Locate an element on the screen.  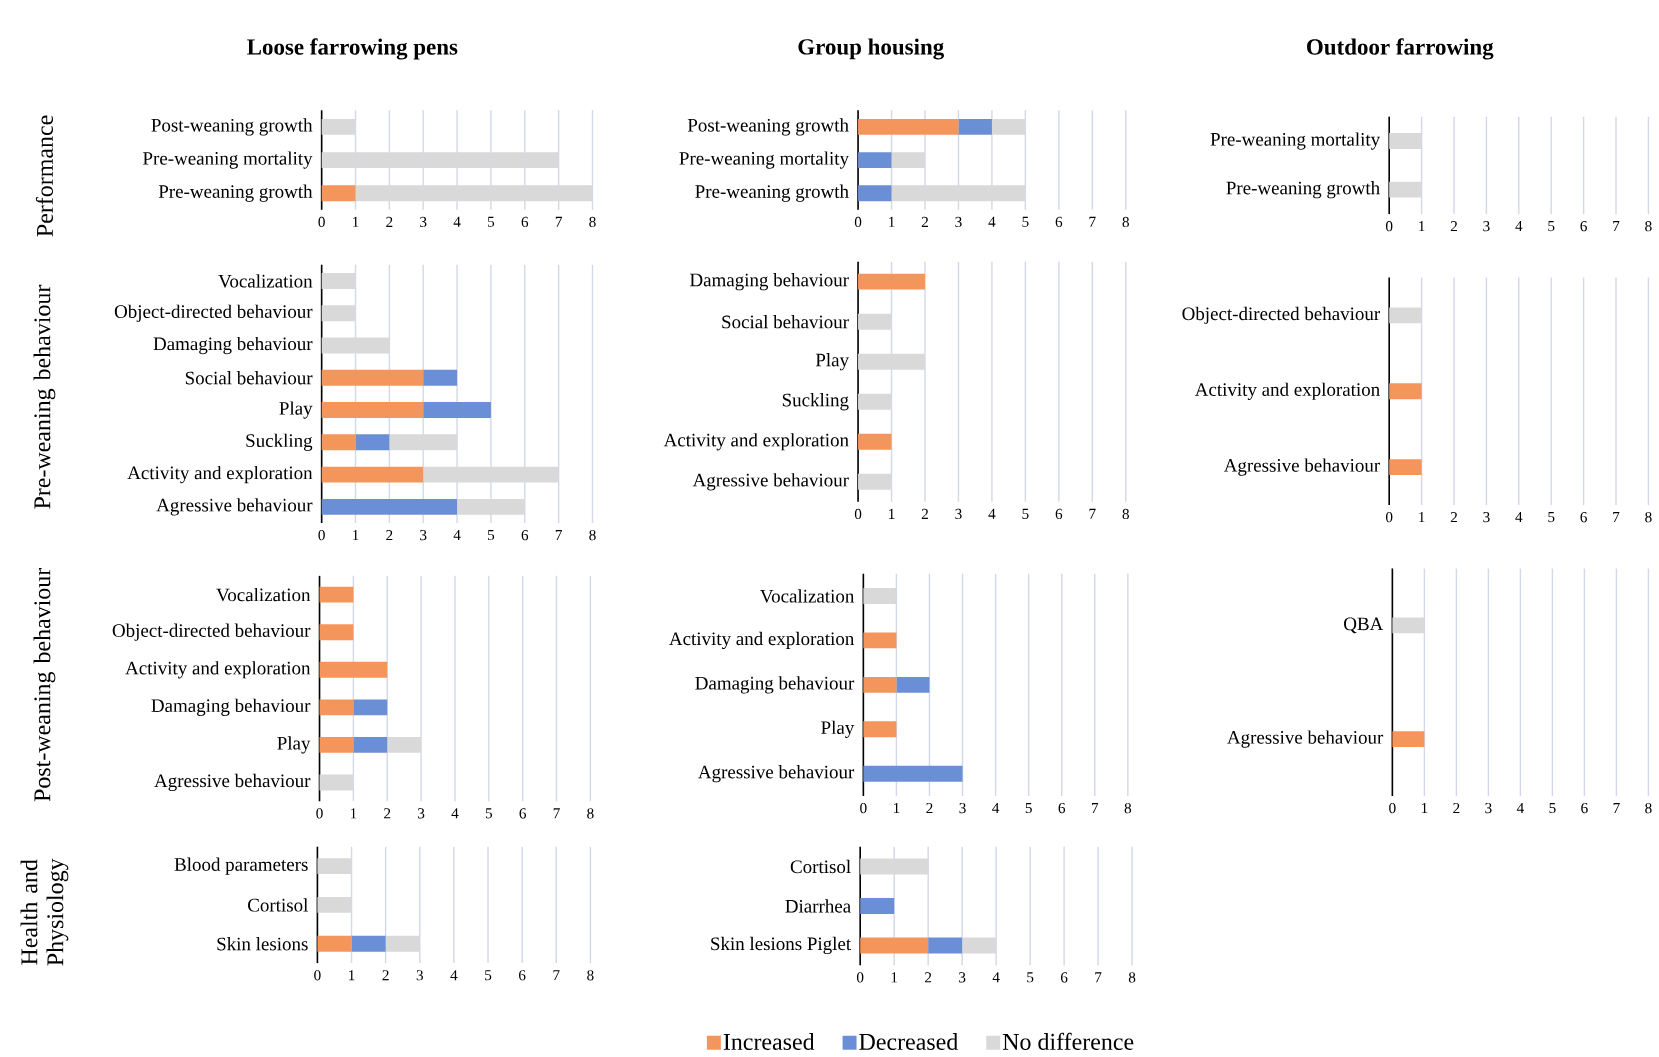
y-axis-title: Pre-weaning behaviour is located at coordinates (44, 397).